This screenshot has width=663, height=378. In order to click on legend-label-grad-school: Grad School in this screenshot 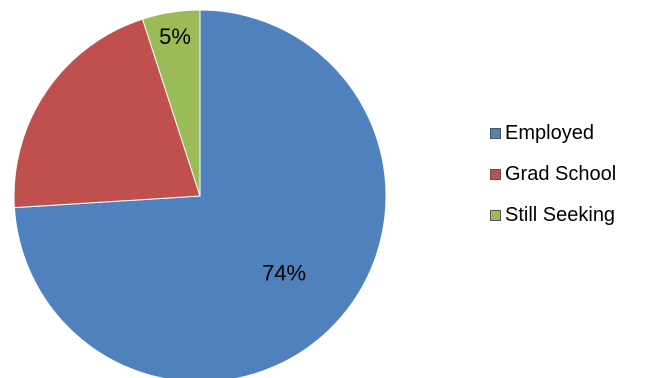, I will do `click(561, 173)`.